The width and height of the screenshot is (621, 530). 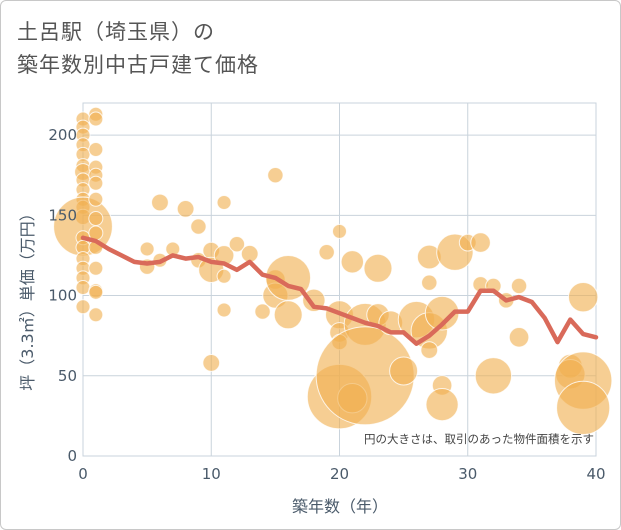 What do you see at coordinates (62, 296) in the screenshot?
I see `y-tick-label: 100` at bounding box center [62, 296].